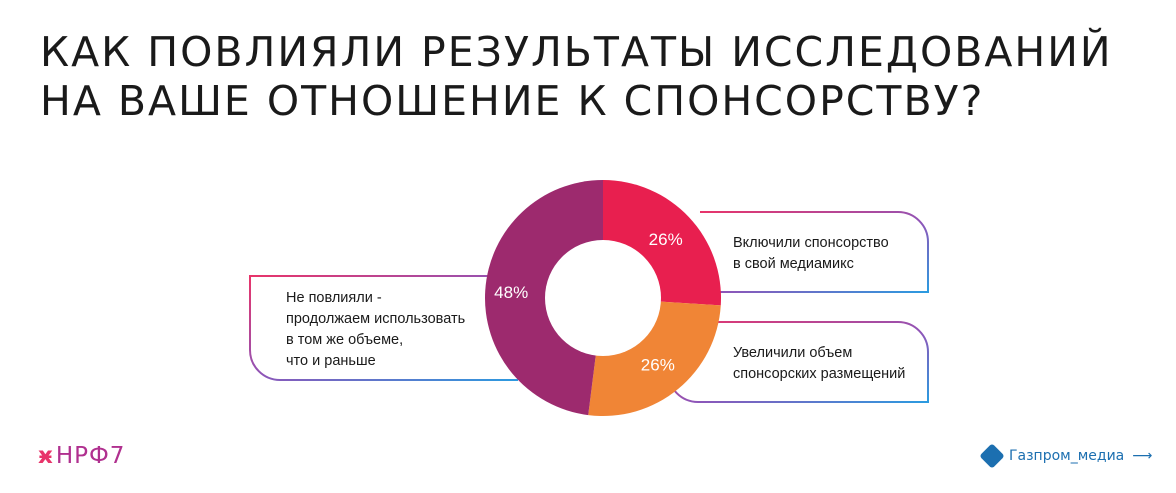 This screenshot has width=1176, height=493. What do you see at coordinates (793, 264) in the screenshot?
I see `callout-line: в свой медиамикс` at bounding box center [793, 264].